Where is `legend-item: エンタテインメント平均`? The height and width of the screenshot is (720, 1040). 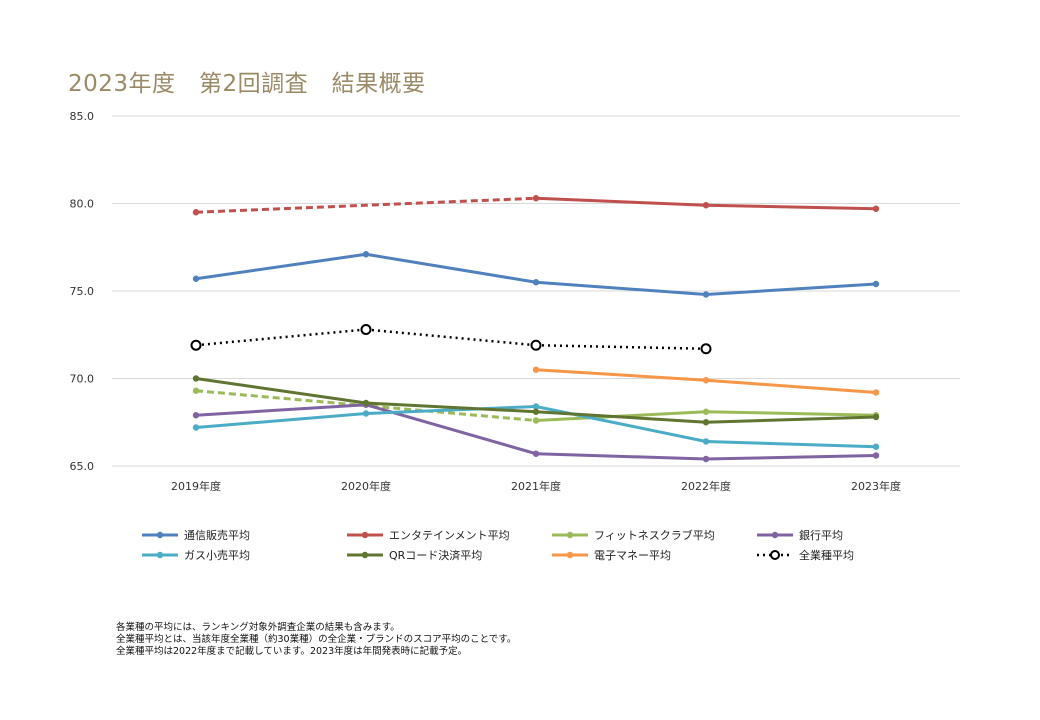 legend-item: エンタテインメント平均 is located at coordinates (447, 535).